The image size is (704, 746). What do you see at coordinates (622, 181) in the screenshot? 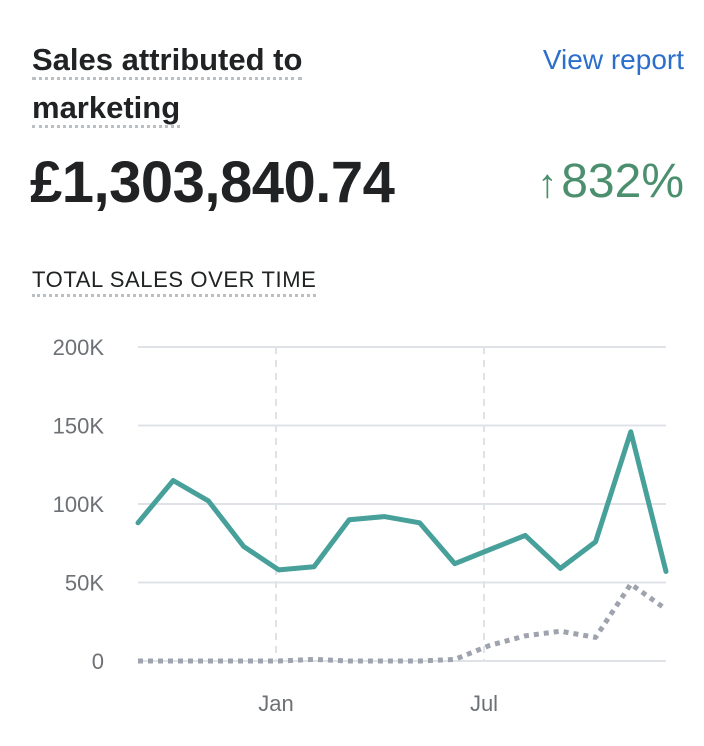
I see `change-percentage: 832%` at bounding box center [622, 181].